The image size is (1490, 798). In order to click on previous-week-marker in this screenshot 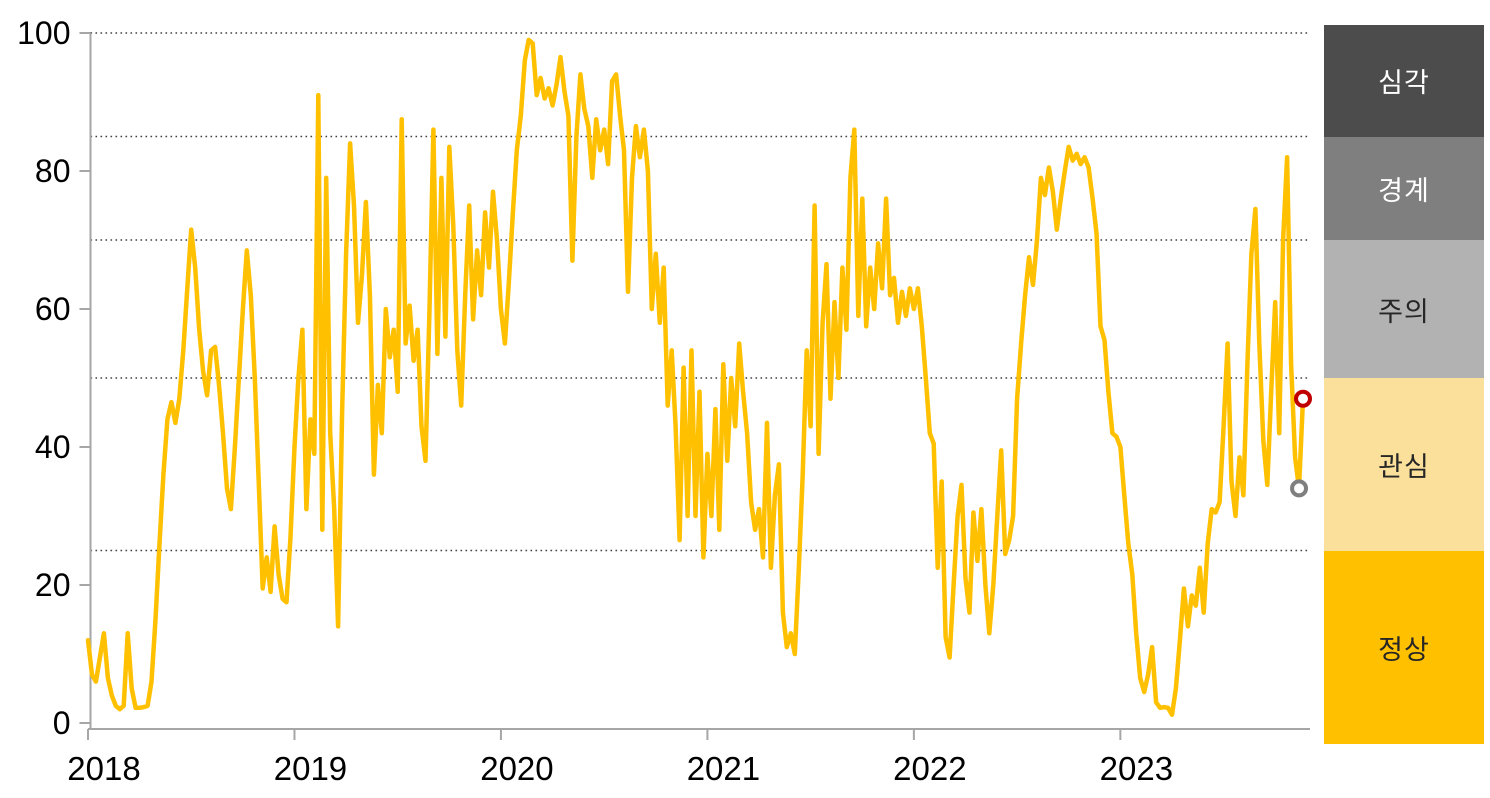, I will do `click(1299, 488)`.